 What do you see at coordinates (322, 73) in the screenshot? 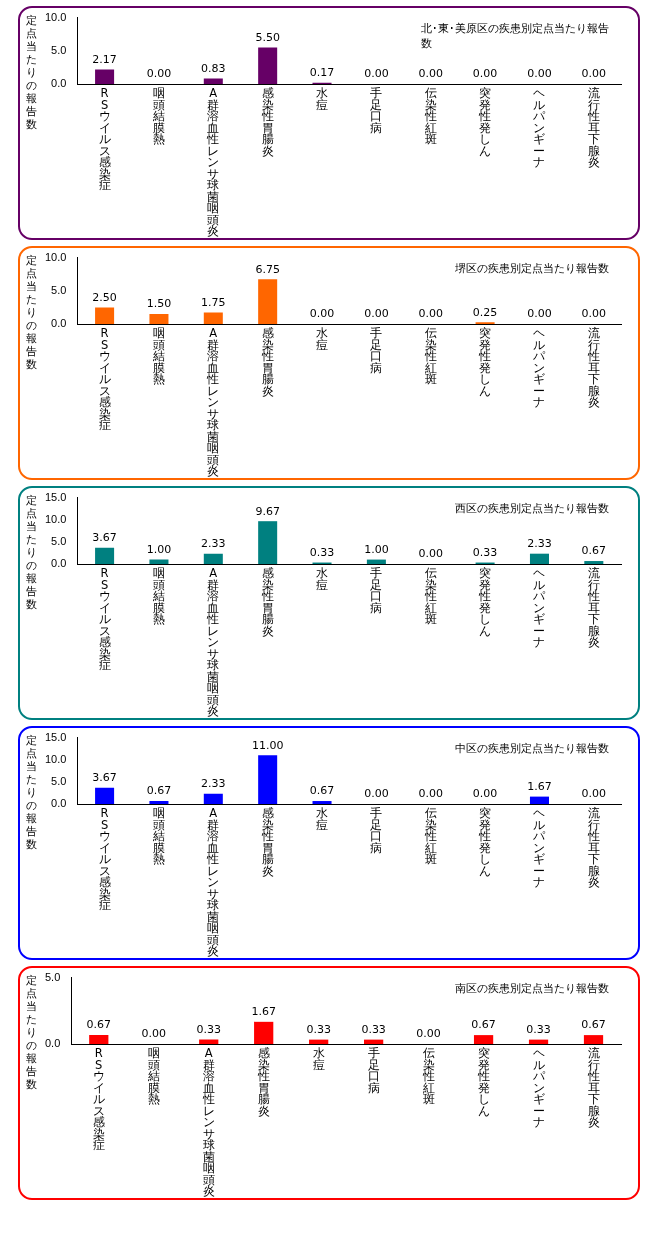
I see `data-label: 0.17` at bounding box center [322, 73].